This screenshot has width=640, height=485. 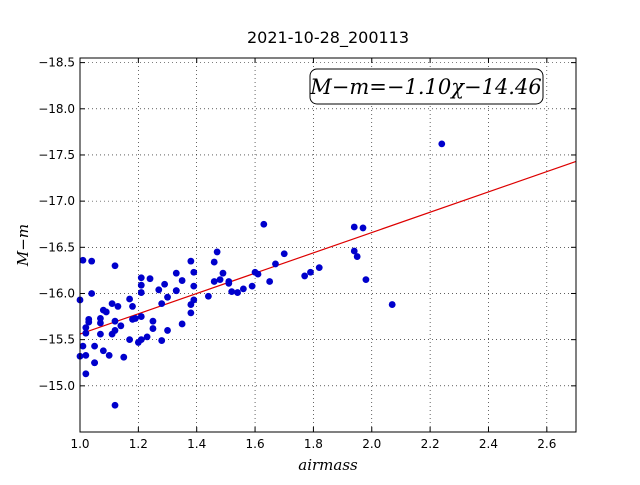 I want to click on fit-annotation-box: M−m=−1.10χ−14.46, so click(x=426, y=86).